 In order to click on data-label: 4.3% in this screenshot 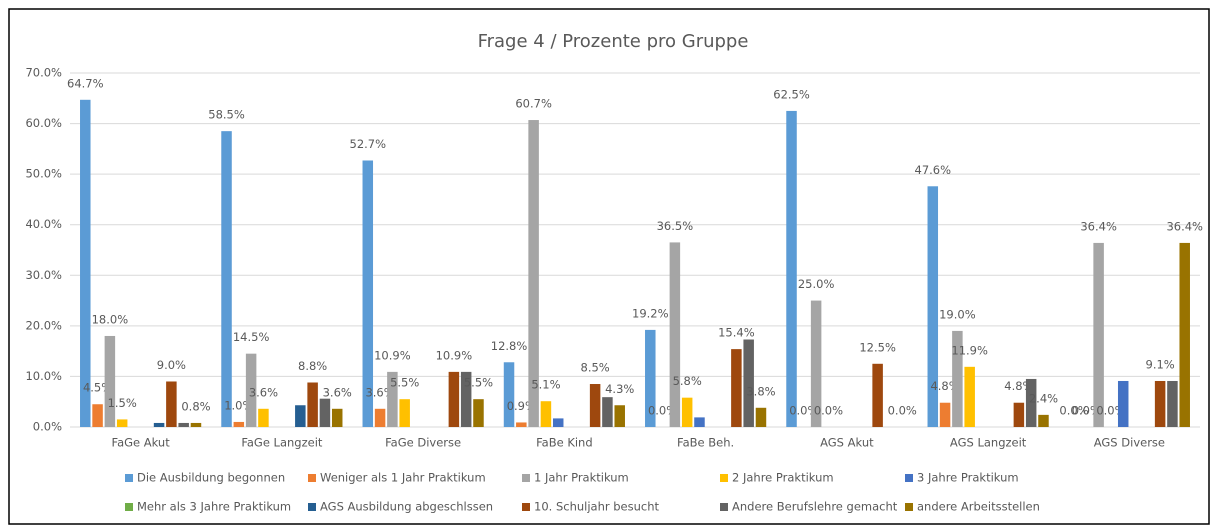, I will do `click(619, 389)`.